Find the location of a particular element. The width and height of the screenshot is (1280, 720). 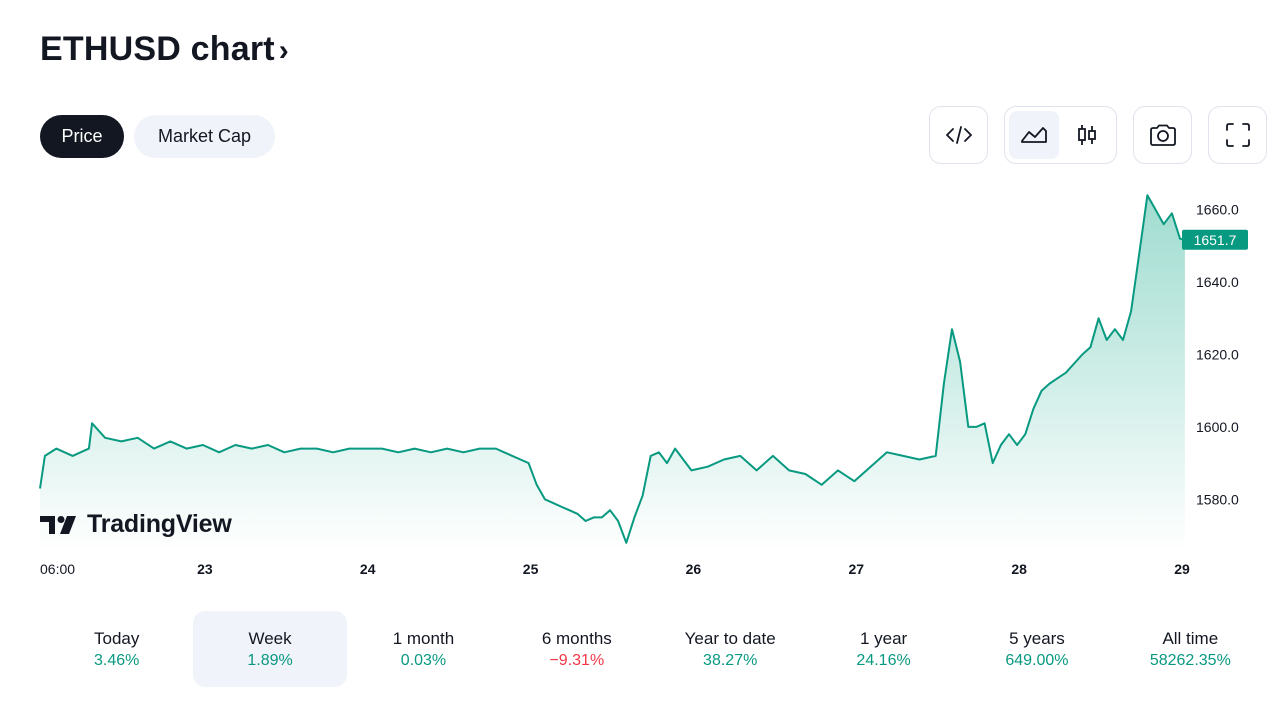

period-change: 38.27% is located at coordinates (730, 660).